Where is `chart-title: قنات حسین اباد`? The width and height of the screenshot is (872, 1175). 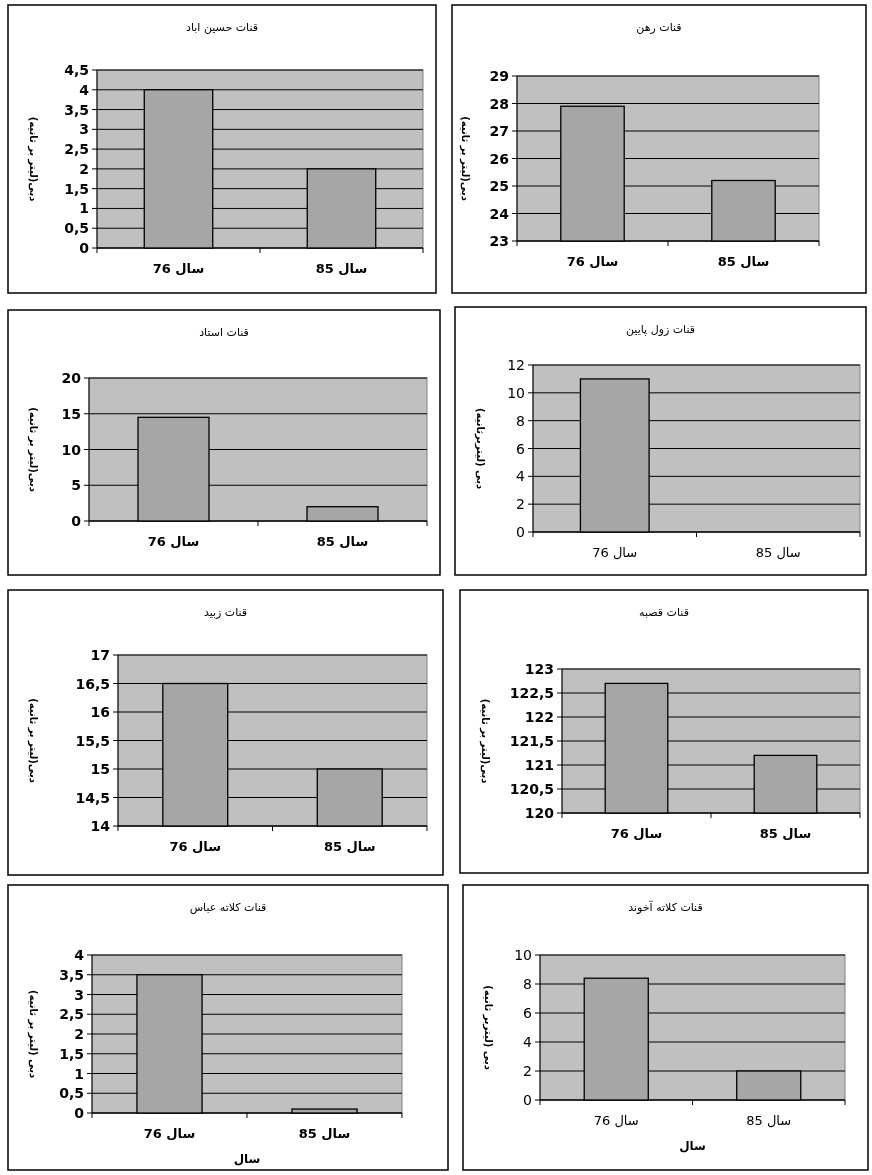 chart-title: قنات حسین اباد is located at coordinates (222, 27).